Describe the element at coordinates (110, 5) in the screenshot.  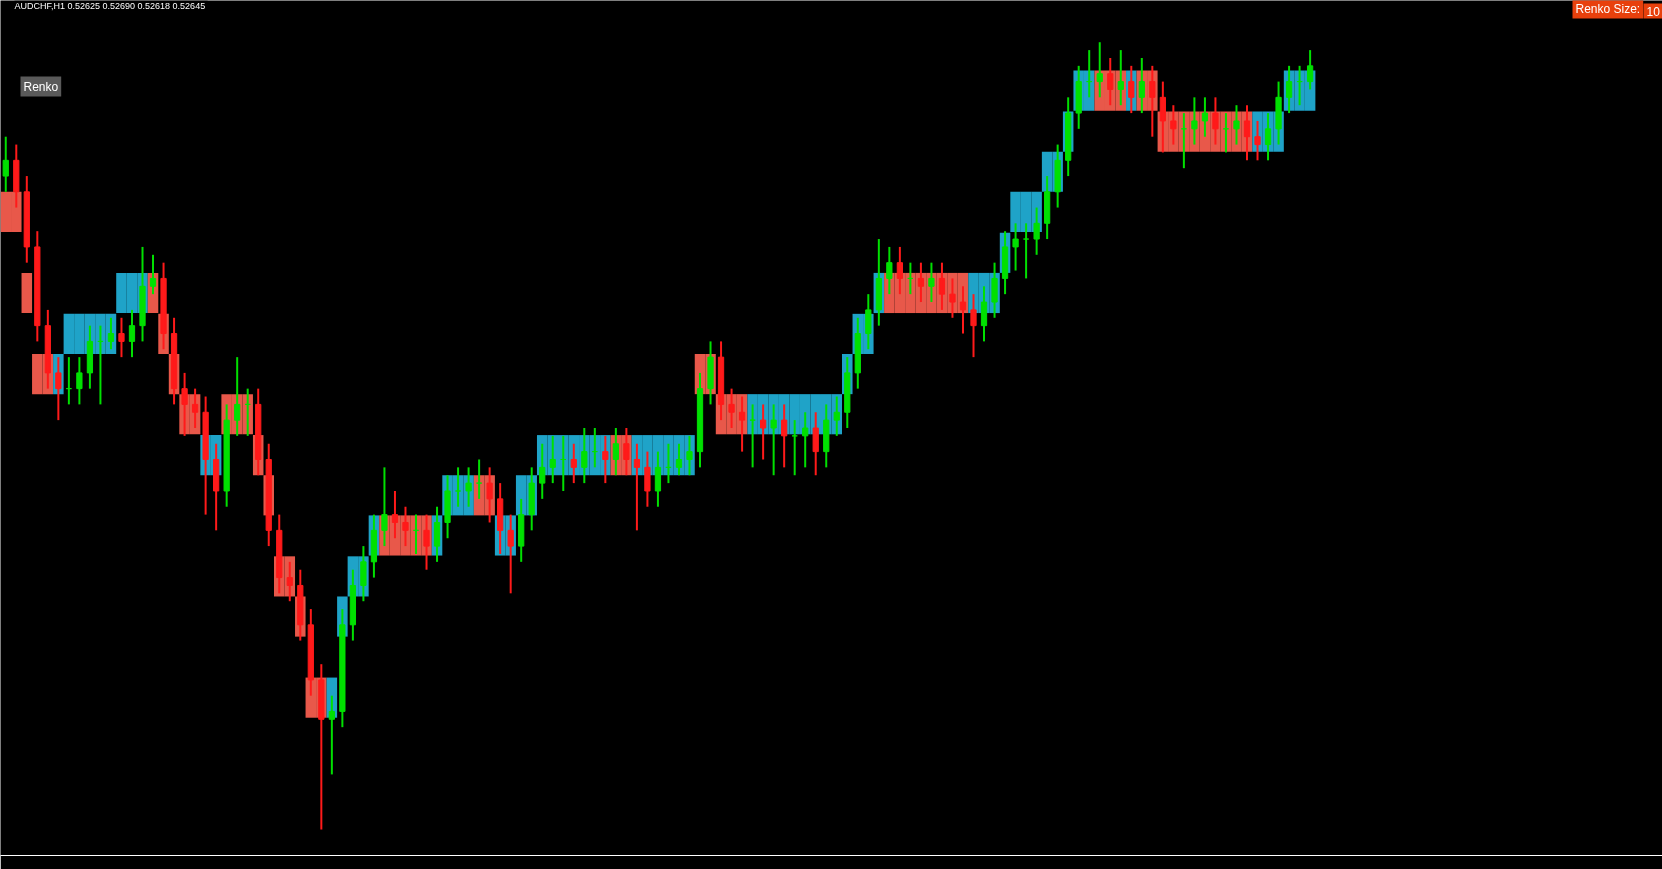
I see `chart-title: AUDCHF,H1 0.52625 0.52690 0.52618 0.52645` at that location.